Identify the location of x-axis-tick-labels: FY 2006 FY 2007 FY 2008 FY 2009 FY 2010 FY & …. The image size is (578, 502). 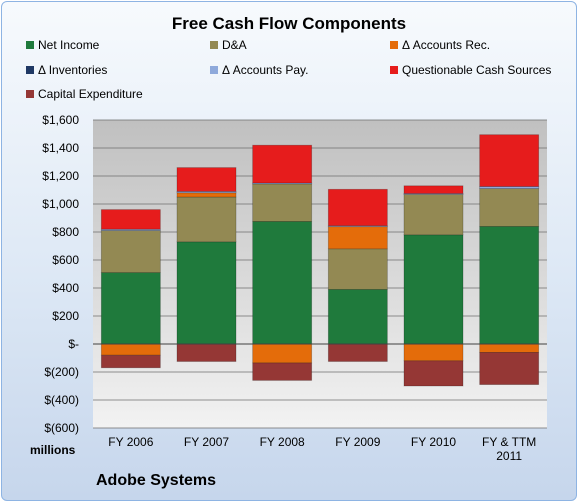
(322, 449).